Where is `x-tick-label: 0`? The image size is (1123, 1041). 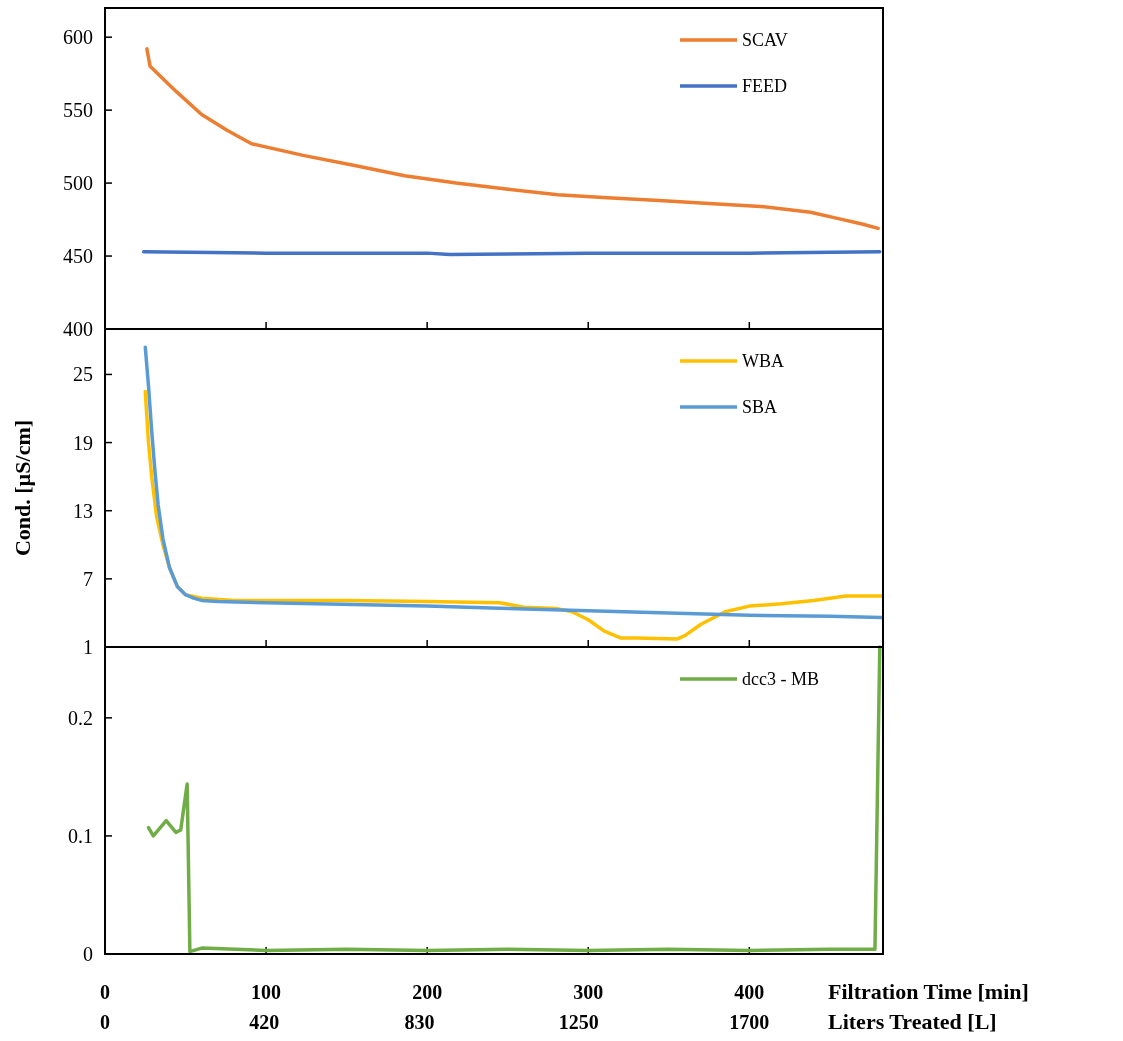 x-tick-label: 0 is located at coordinates (105, 992).